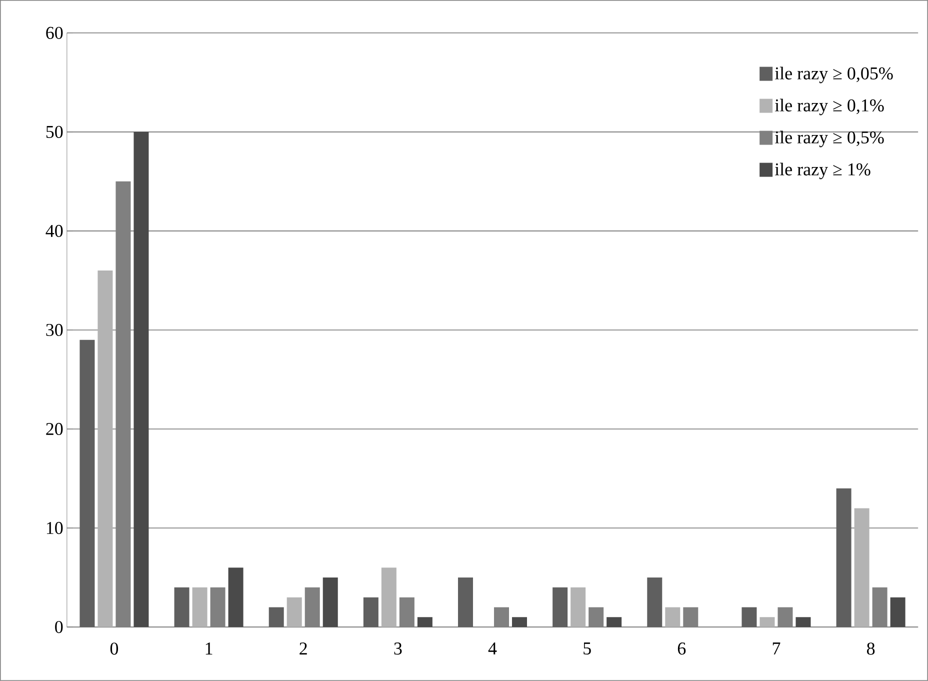  I want to click on legend-label: ile razy ≥ 0,5%, so click(829, 139).